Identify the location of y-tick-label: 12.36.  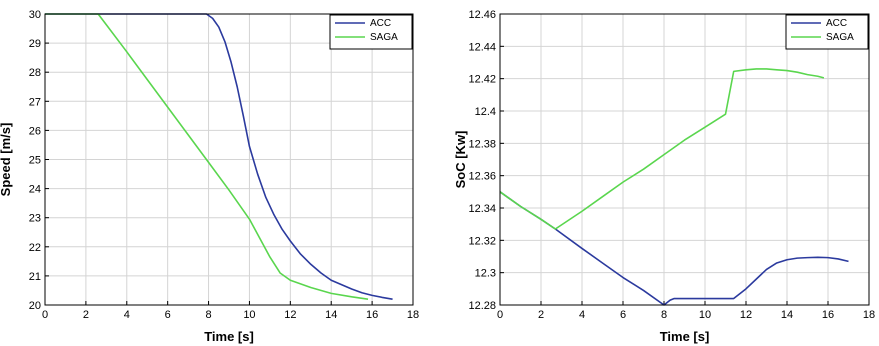
(482, 177).